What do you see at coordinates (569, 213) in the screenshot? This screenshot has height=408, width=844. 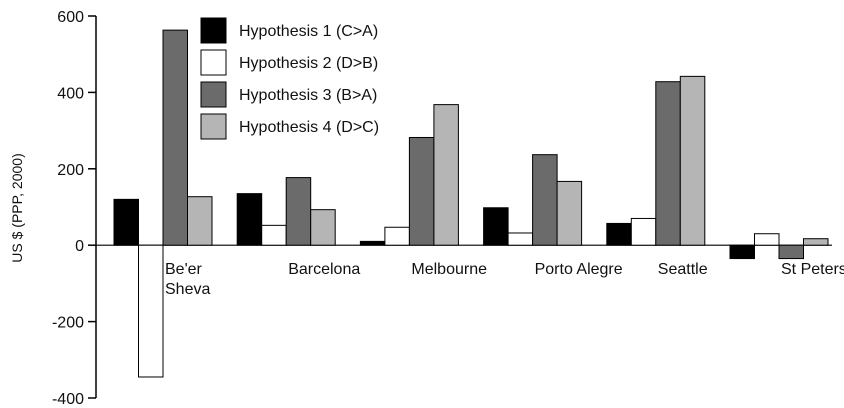 I see `bar-4-porto-alegre` at bounding box center [569, 213].